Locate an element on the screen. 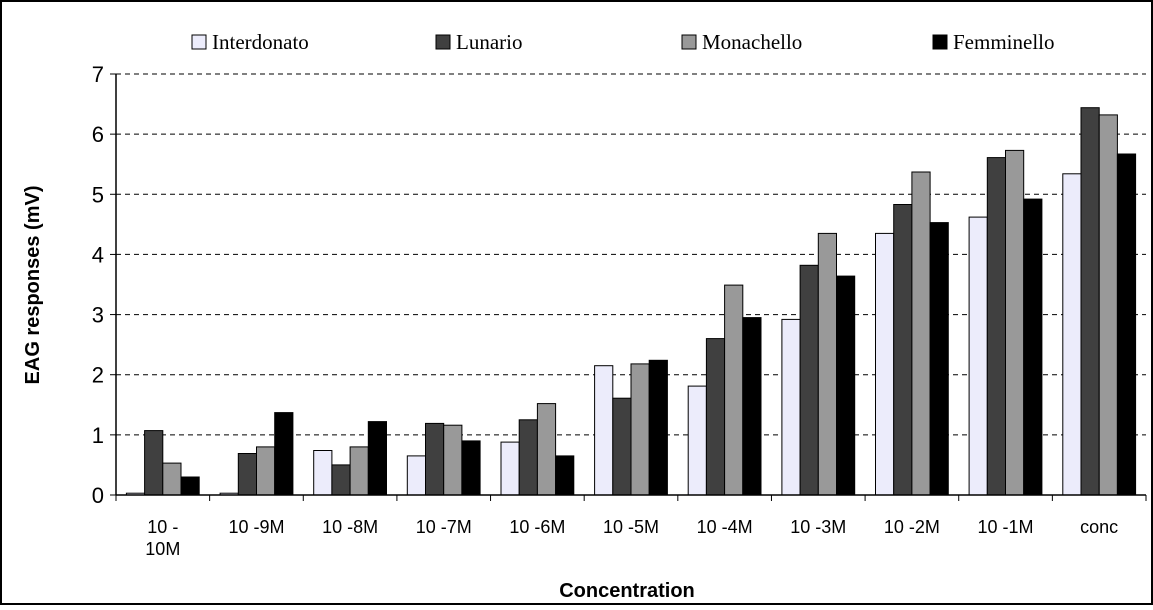 This screenshot has width=1153, height=610. x-category-label: 10 -8M is located at coordinates (350, 527).